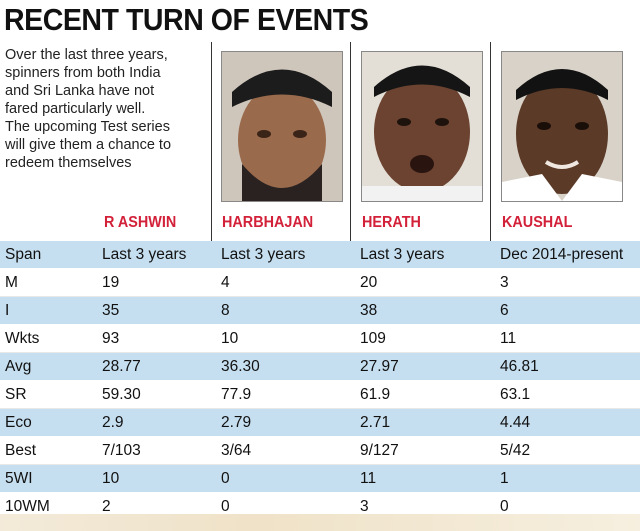 This screenshot has height=531, width=640. What do you see at coordinates (87, 127) in the screenshot?
I see `intro-line: The upcoming Test series` at bounding box center [87, 127].